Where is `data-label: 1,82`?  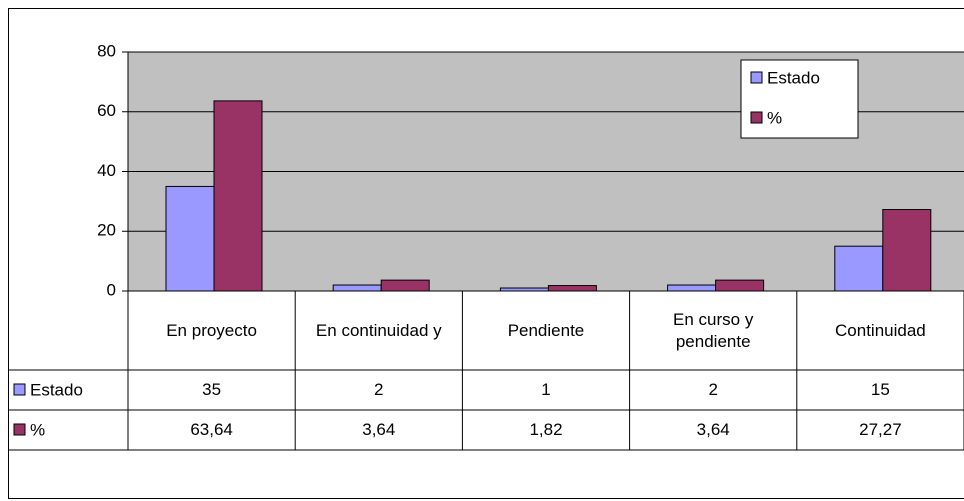
data-label: 1,82 is located at coordinates (546, 429).